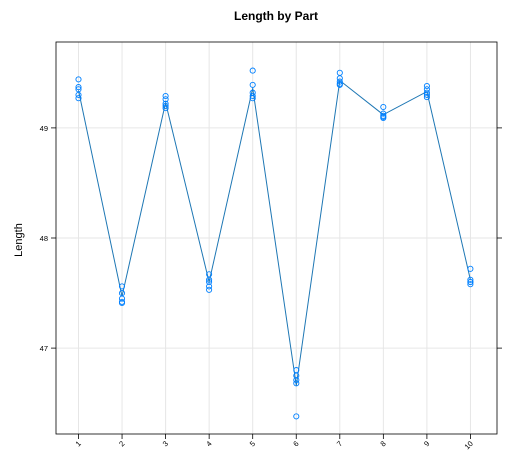 Image resolution: width=510 pixels, height=469 pixels. Describe the element at coordinates (426, 443) in the screenshot. I see `x-tick-label-9: 9` at that location.